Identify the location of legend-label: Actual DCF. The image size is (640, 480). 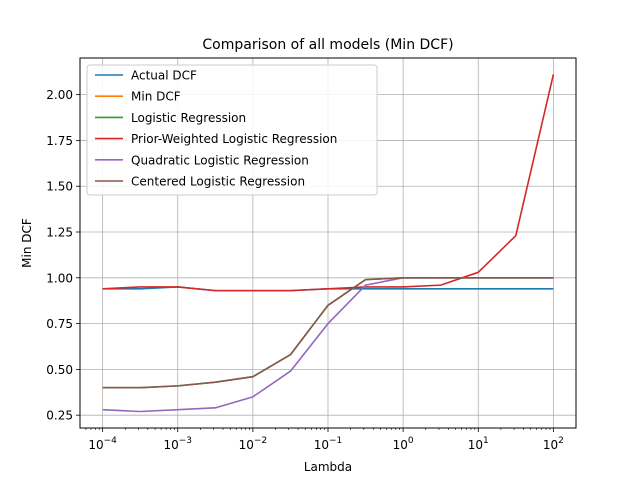
(164, 76).